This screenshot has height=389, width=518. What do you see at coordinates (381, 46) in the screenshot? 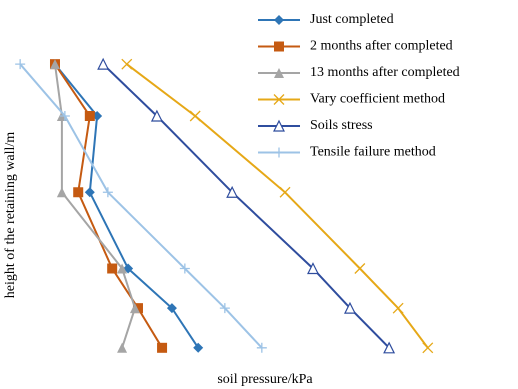
I see `legend-label: 2 months after completed` at bounding box center [381, 46].